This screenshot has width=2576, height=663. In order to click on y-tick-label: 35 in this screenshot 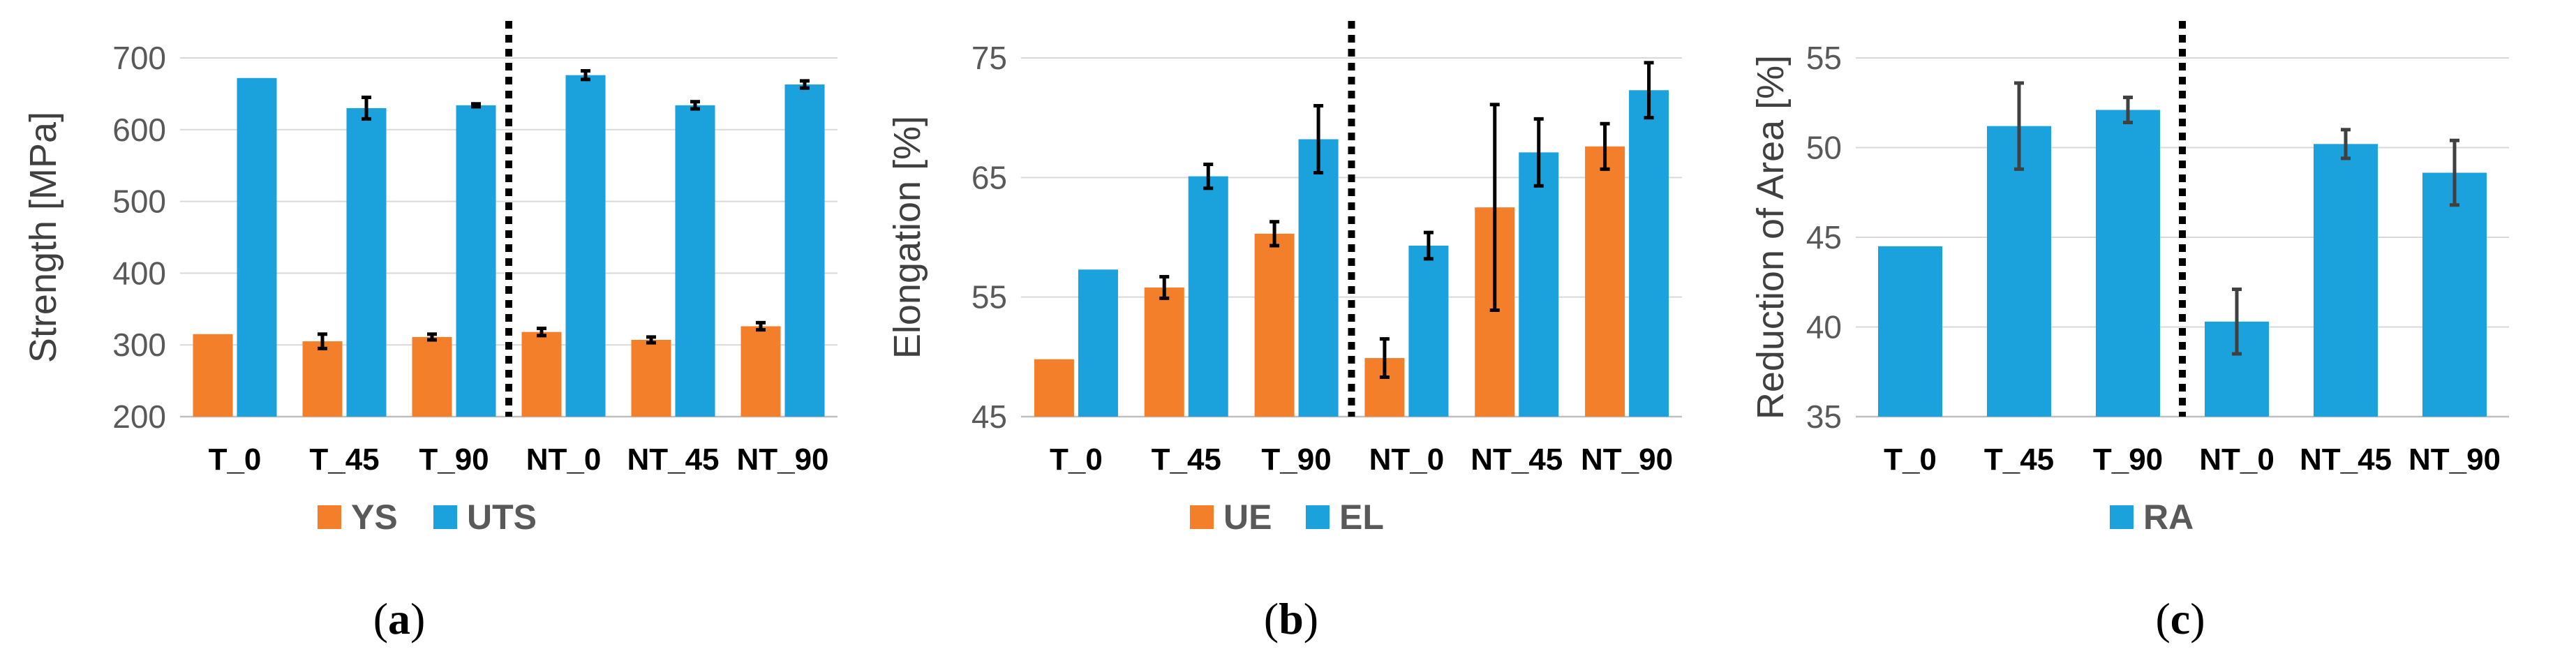, I will do `click(1824, 416)`.